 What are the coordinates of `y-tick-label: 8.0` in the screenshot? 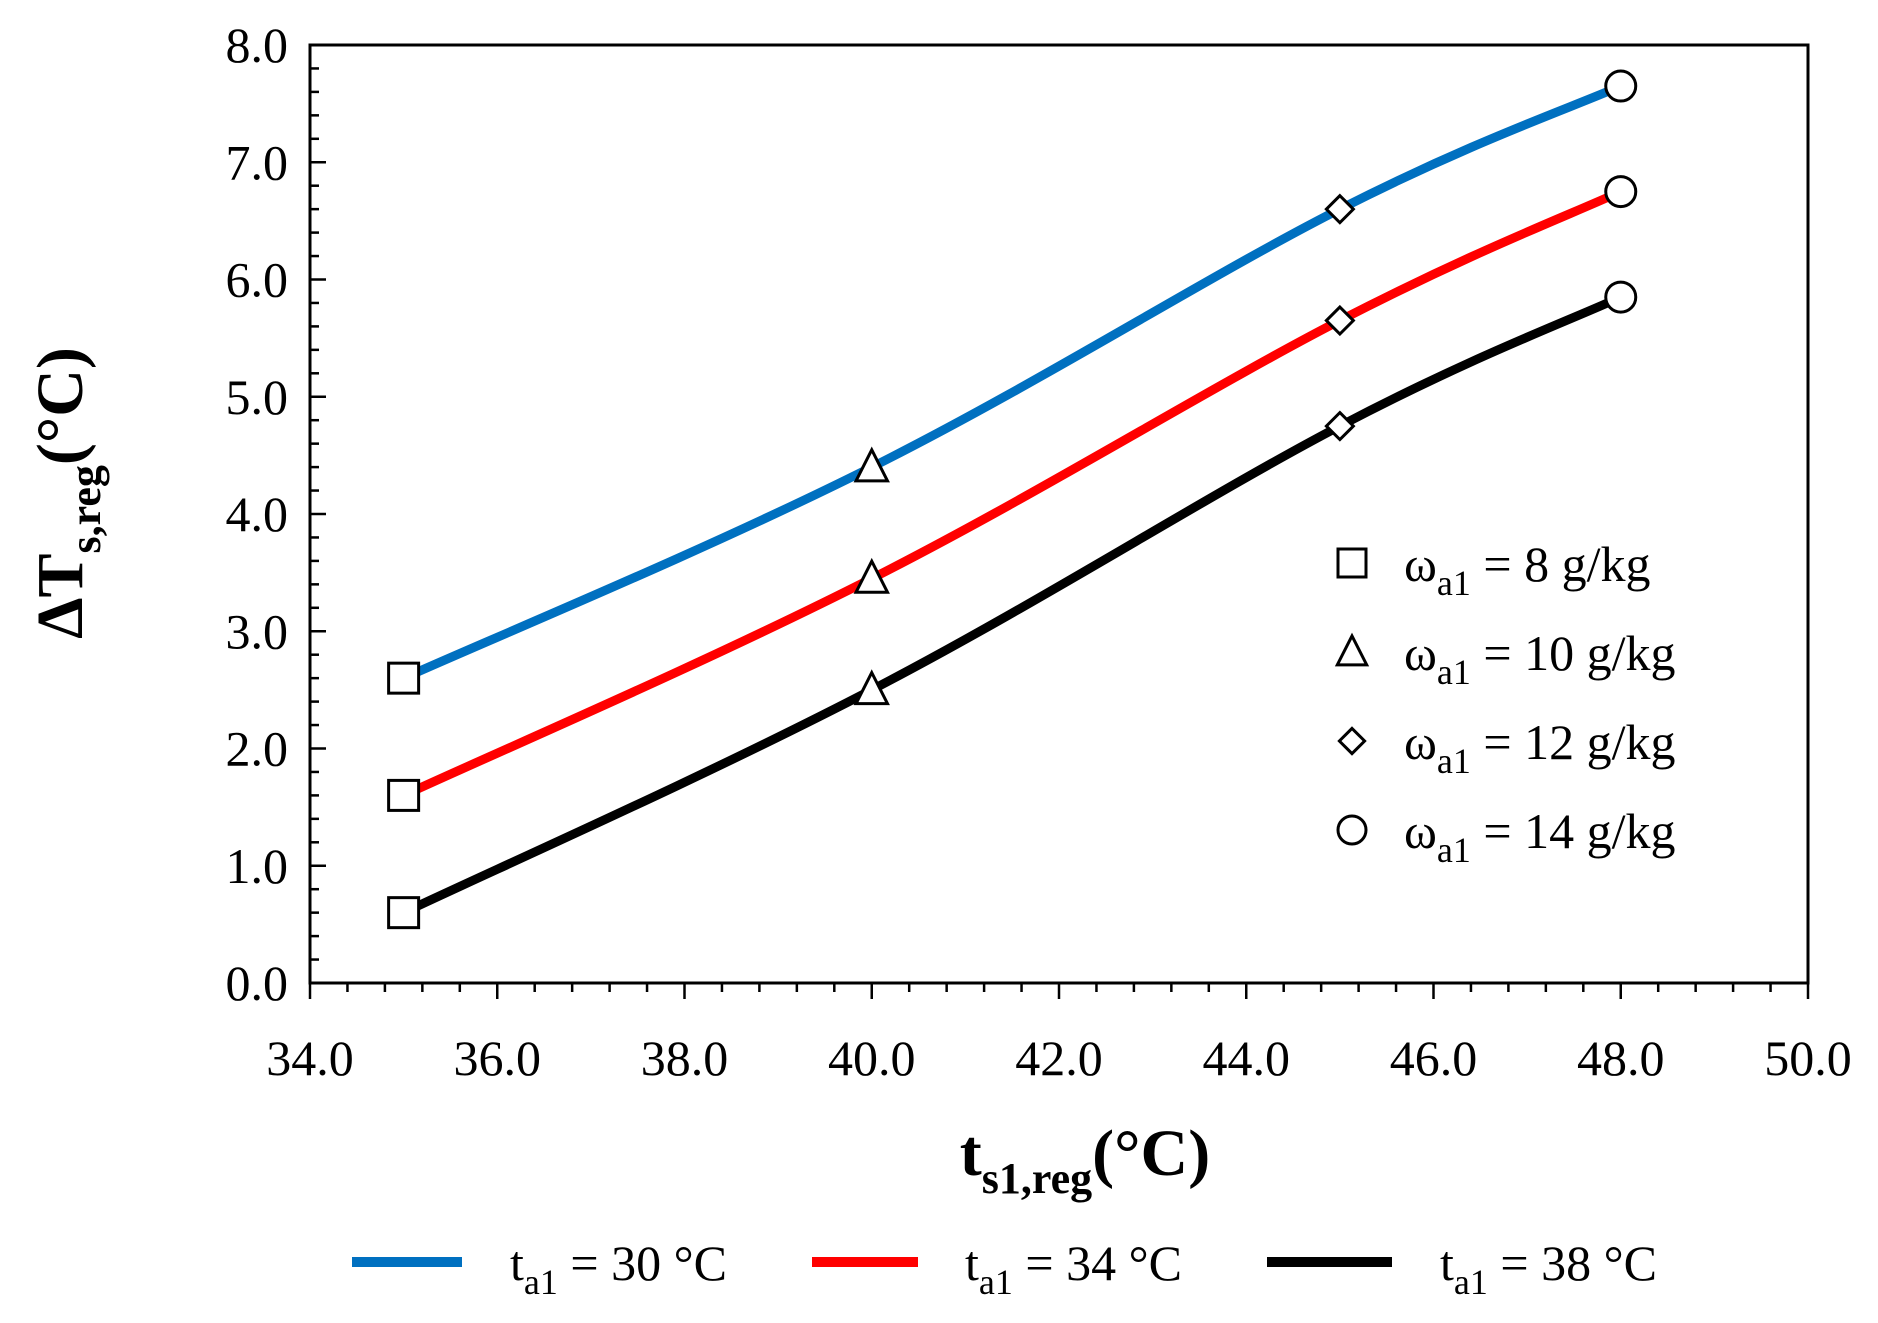 It's located at (257, 45).